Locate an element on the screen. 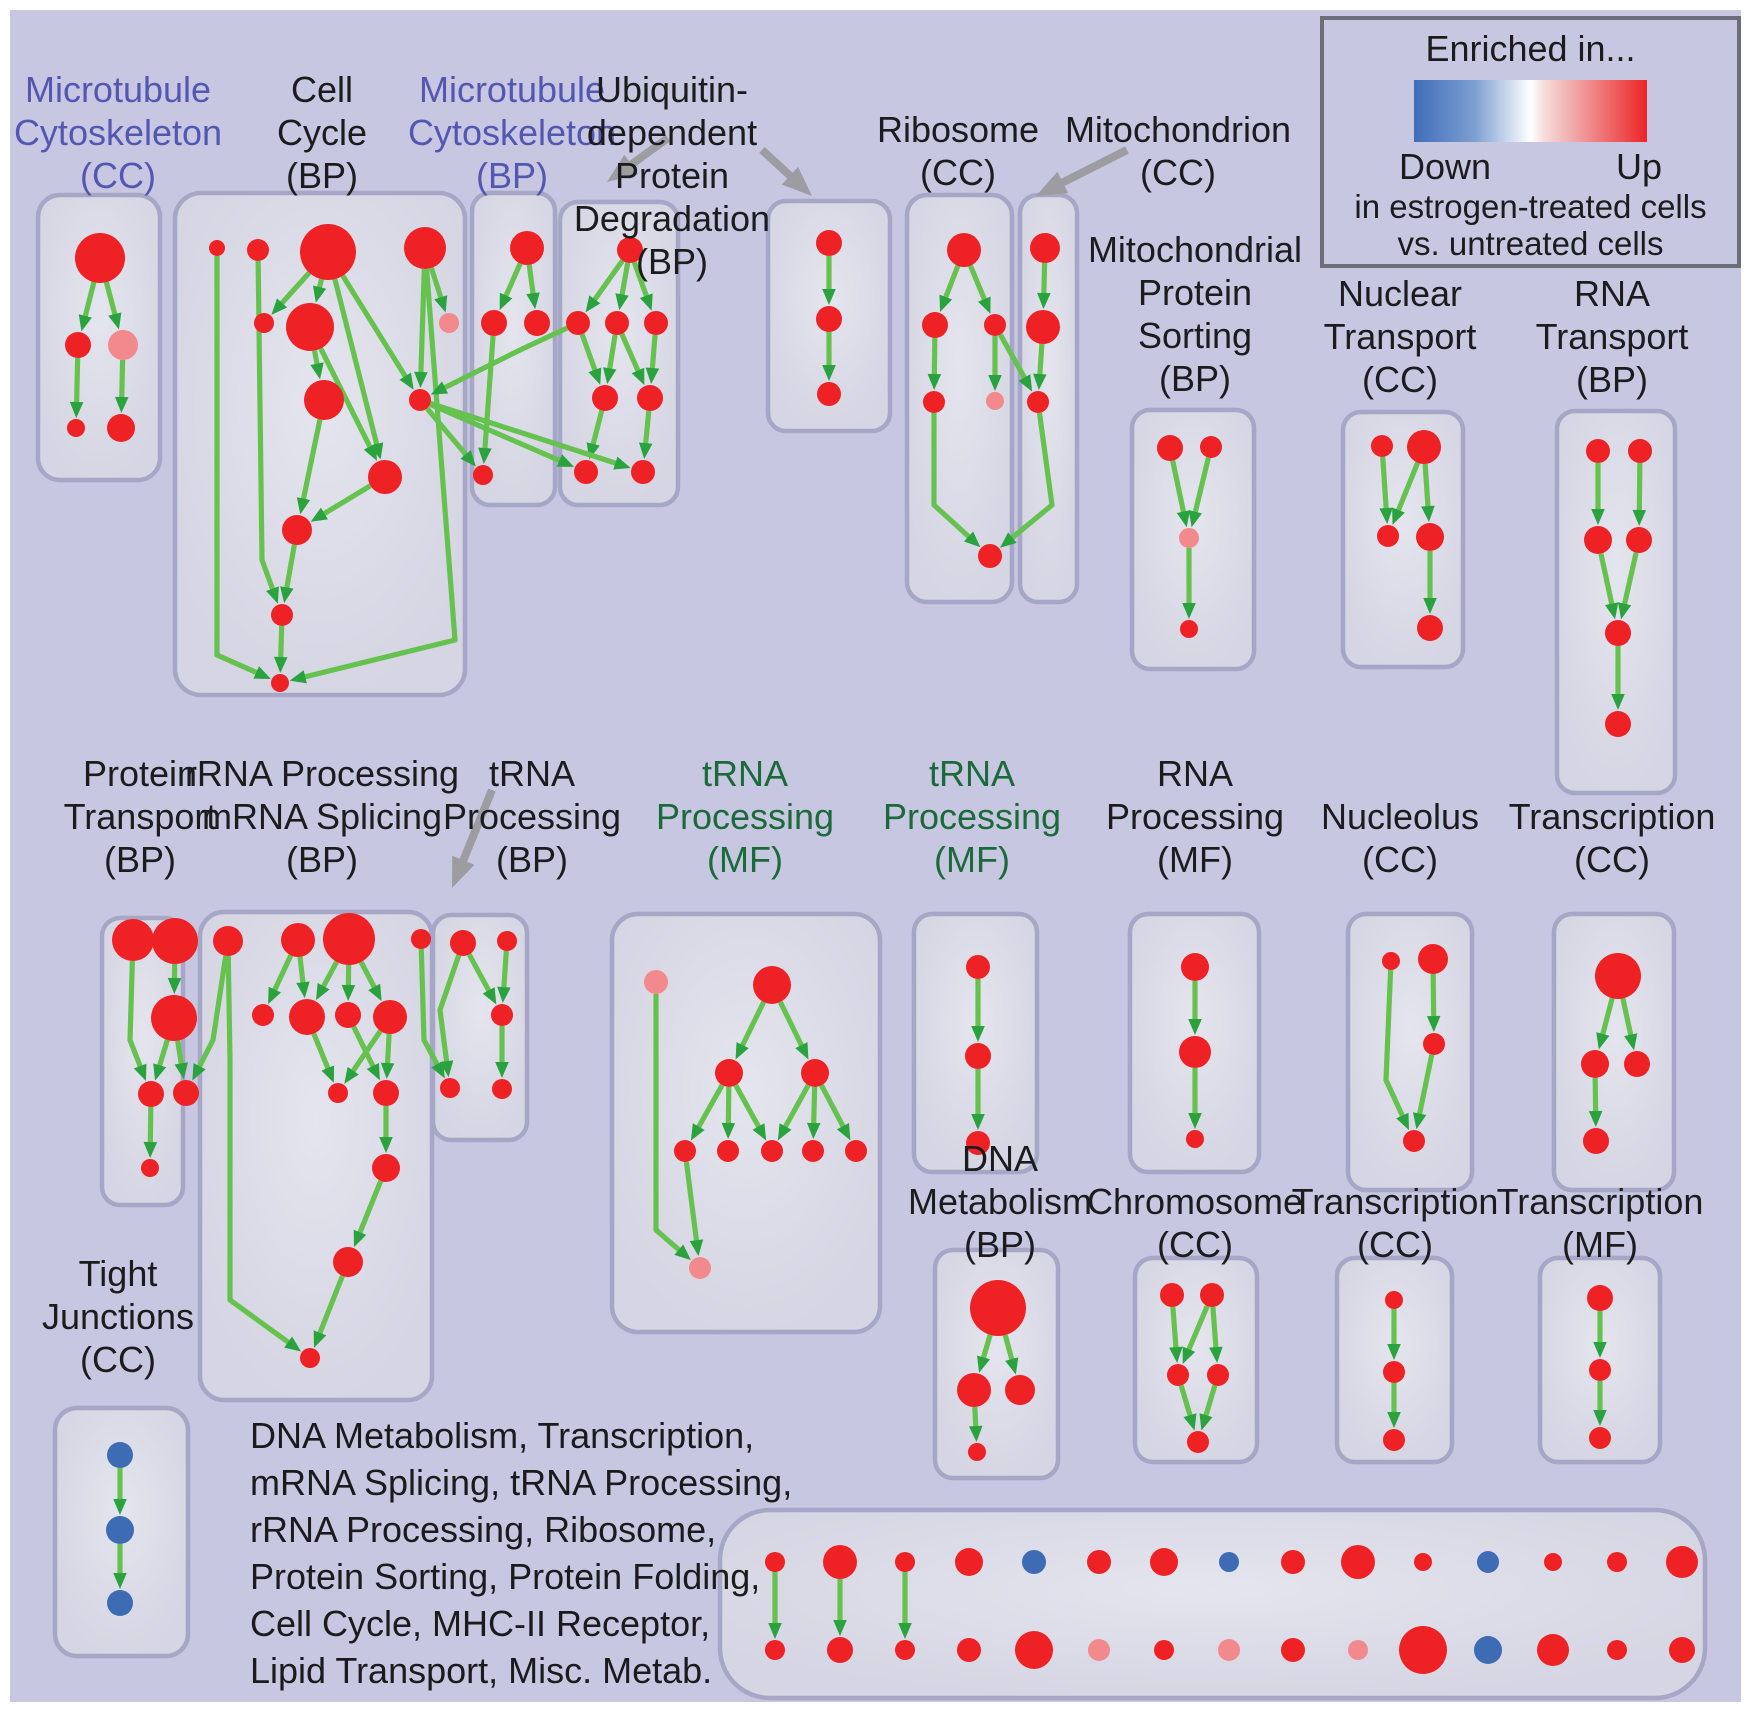  group-label-O: tRNA is located at coordinates (972, 773).